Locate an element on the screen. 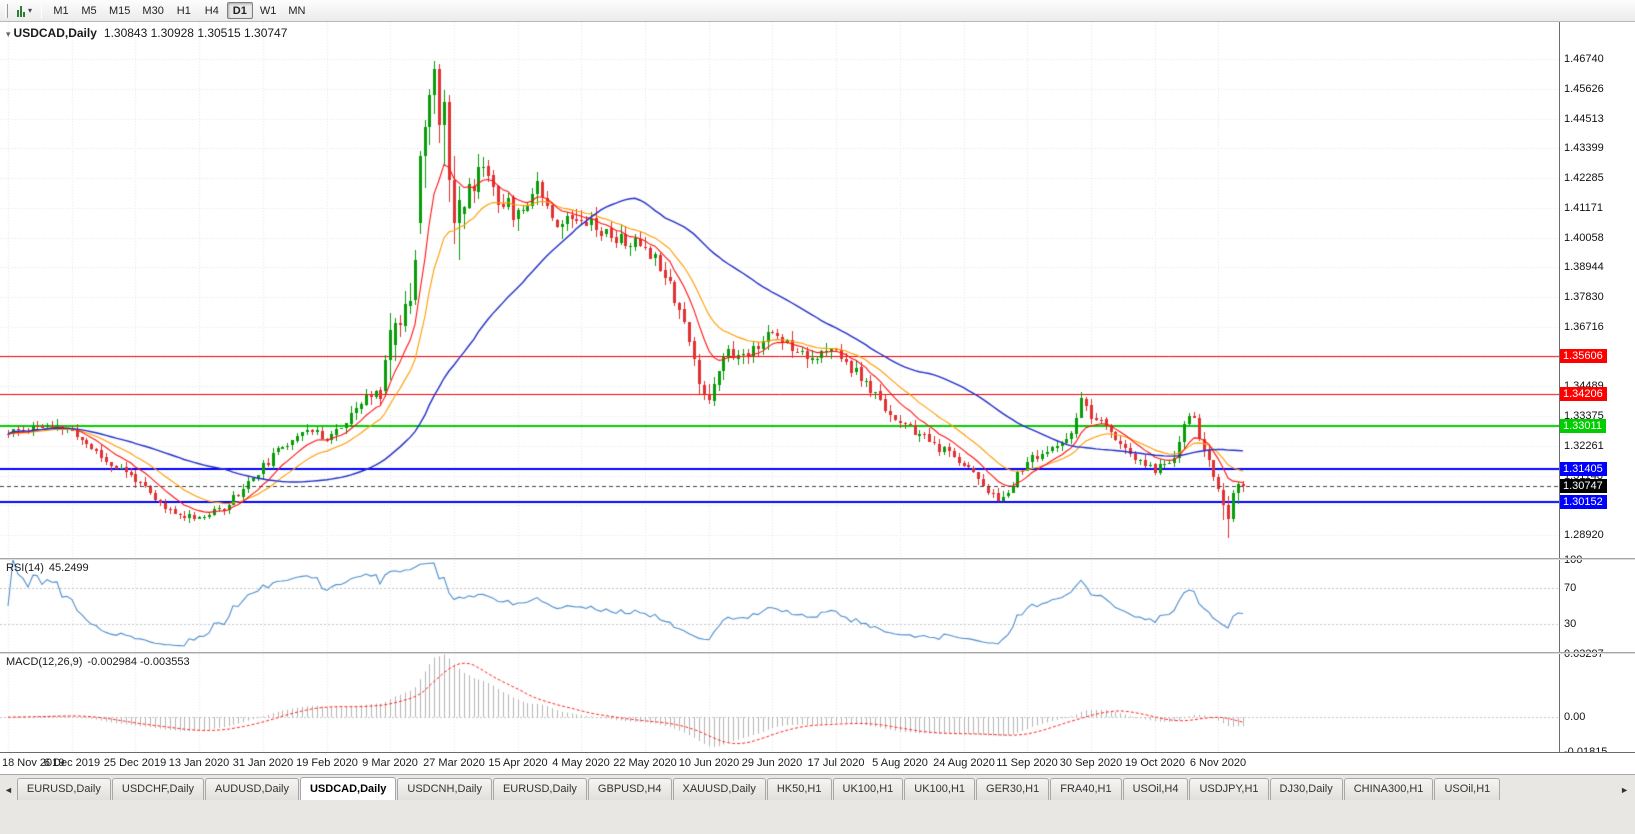  timeframe-button-m5: M5 is located at coordinates (89, 11).